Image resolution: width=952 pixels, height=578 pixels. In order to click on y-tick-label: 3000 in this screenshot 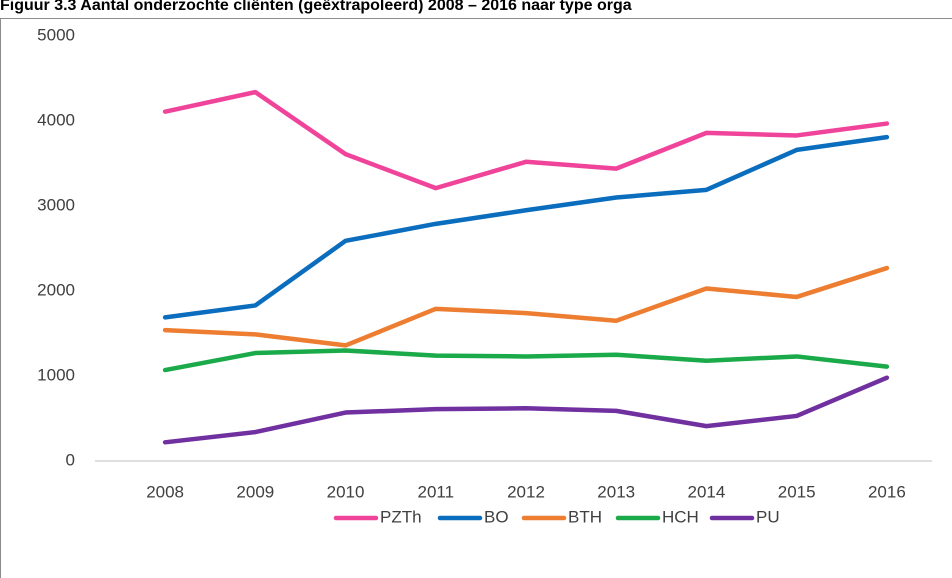, I will do `click(56, 204)`.